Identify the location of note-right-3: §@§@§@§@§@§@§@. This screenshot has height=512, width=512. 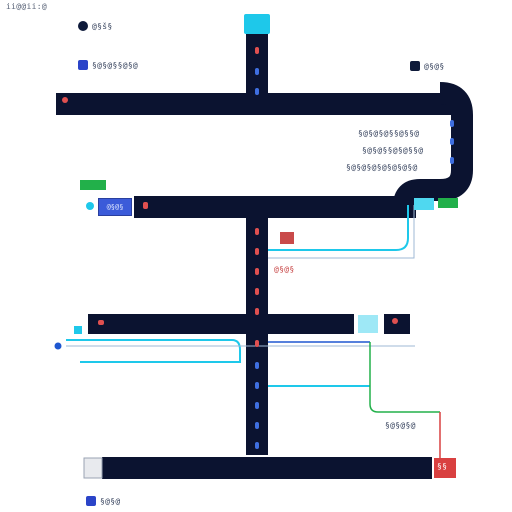
(382, 167).